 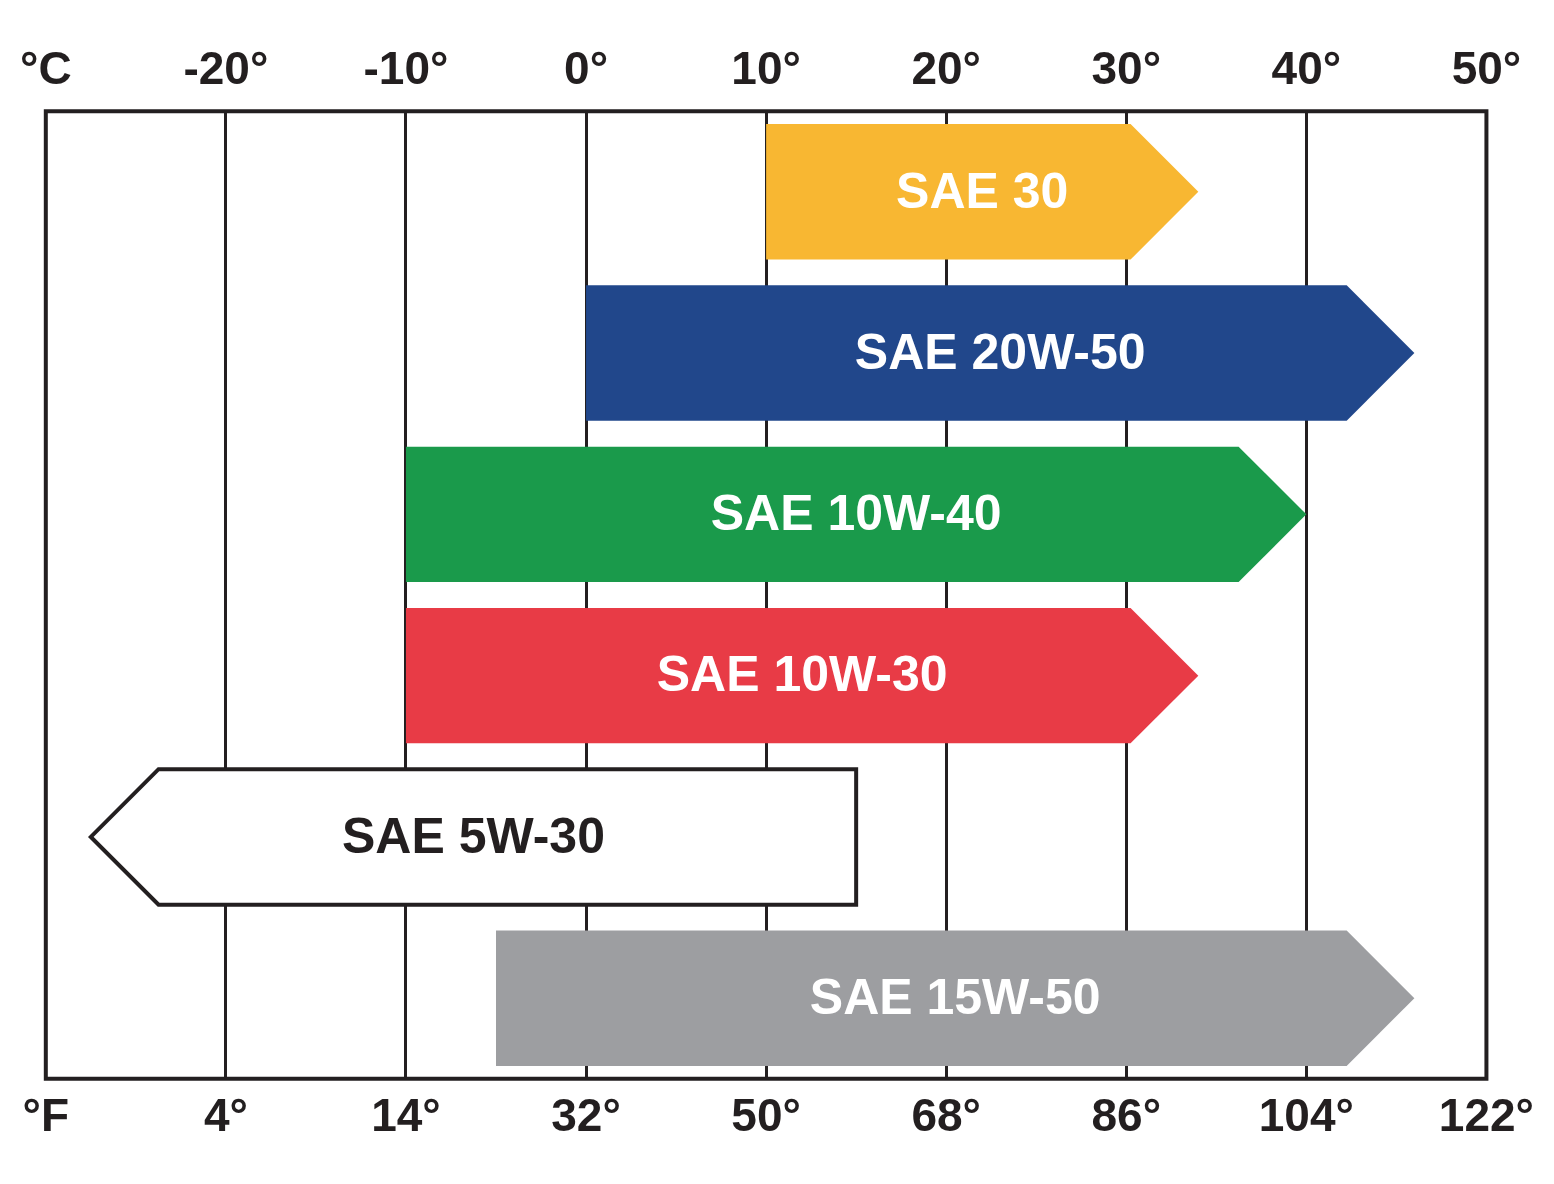 I want to click on x-tick-label: 14°, so click(x=406, y=1115).